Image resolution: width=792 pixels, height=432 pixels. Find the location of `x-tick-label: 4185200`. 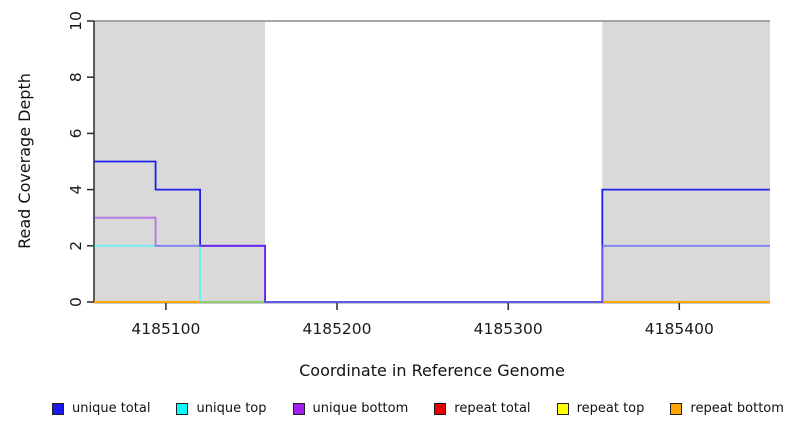

x-tick-label: 4185200 is located at coordinates (336, 329).